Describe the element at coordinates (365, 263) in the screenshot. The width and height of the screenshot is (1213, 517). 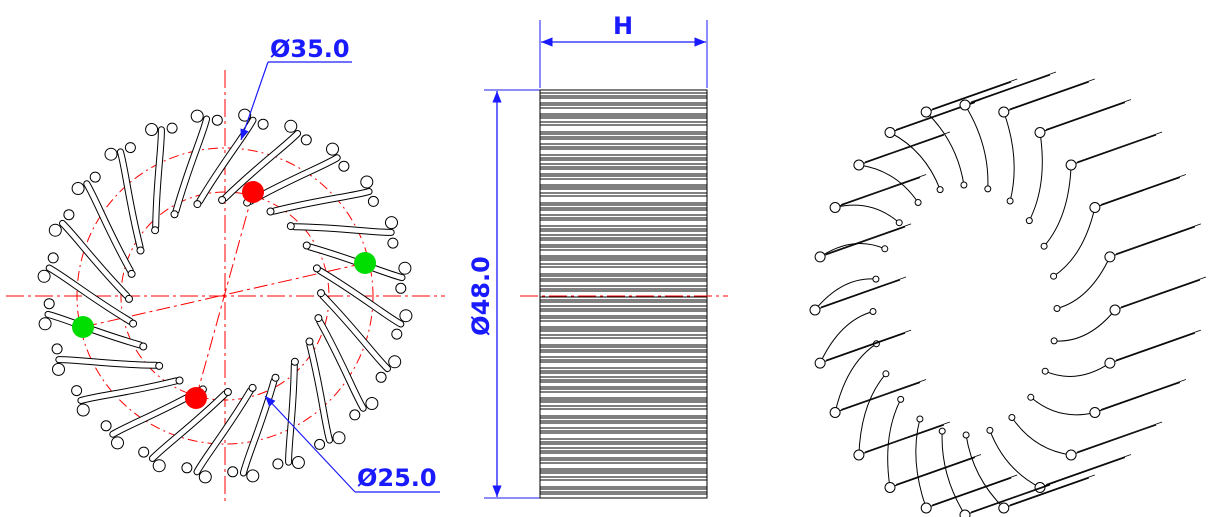
I see `mount-hole-green-right` at that location.